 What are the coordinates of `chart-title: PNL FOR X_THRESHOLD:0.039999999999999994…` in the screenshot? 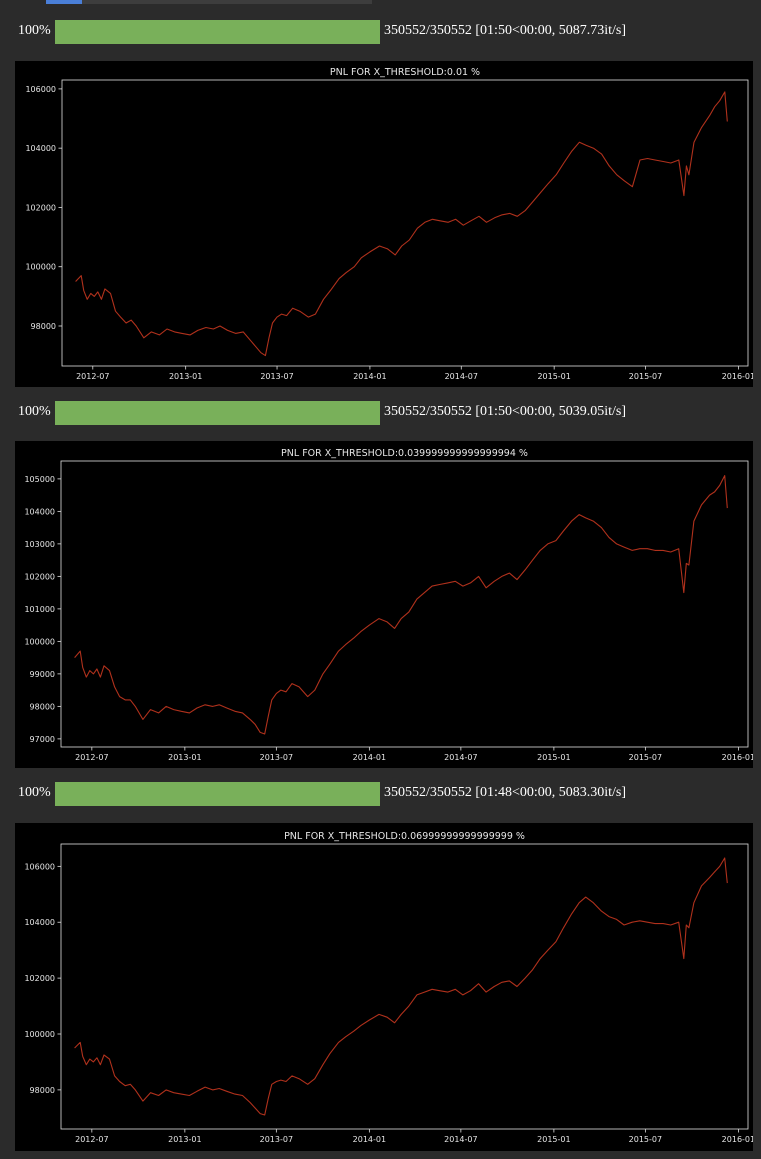 It's located at (404, 453).